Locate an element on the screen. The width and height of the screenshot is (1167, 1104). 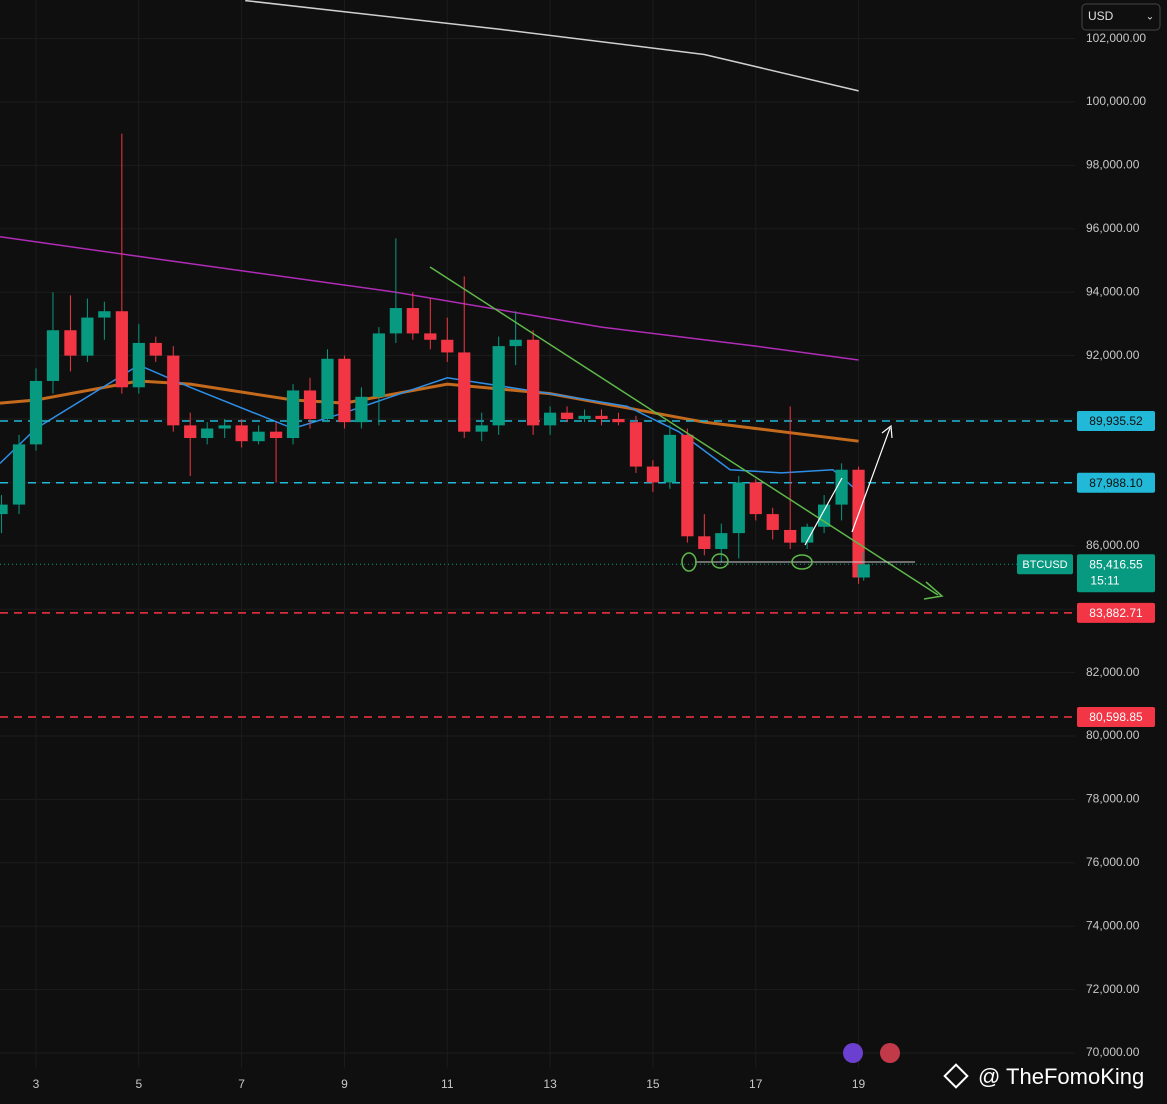
y-tick-label: 82,000.00 is located at coordinates (1113, 672).